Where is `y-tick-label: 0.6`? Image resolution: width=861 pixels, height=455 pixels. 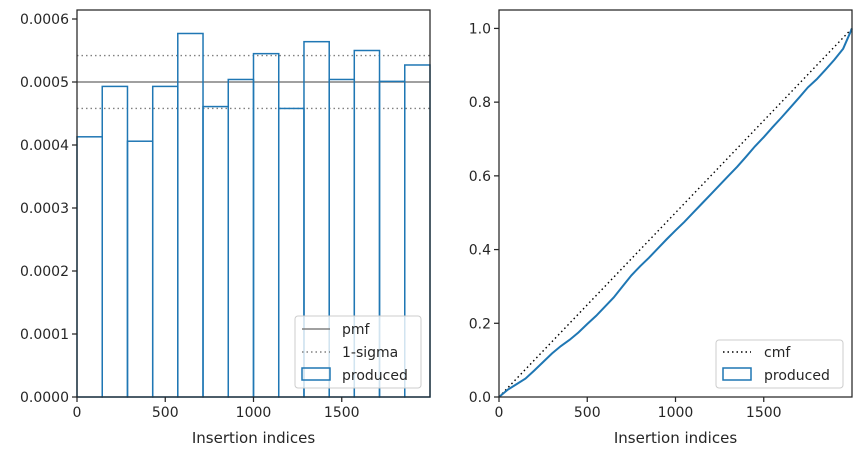
y-tick-label: 0.6 is located at coordinates (480, 177).